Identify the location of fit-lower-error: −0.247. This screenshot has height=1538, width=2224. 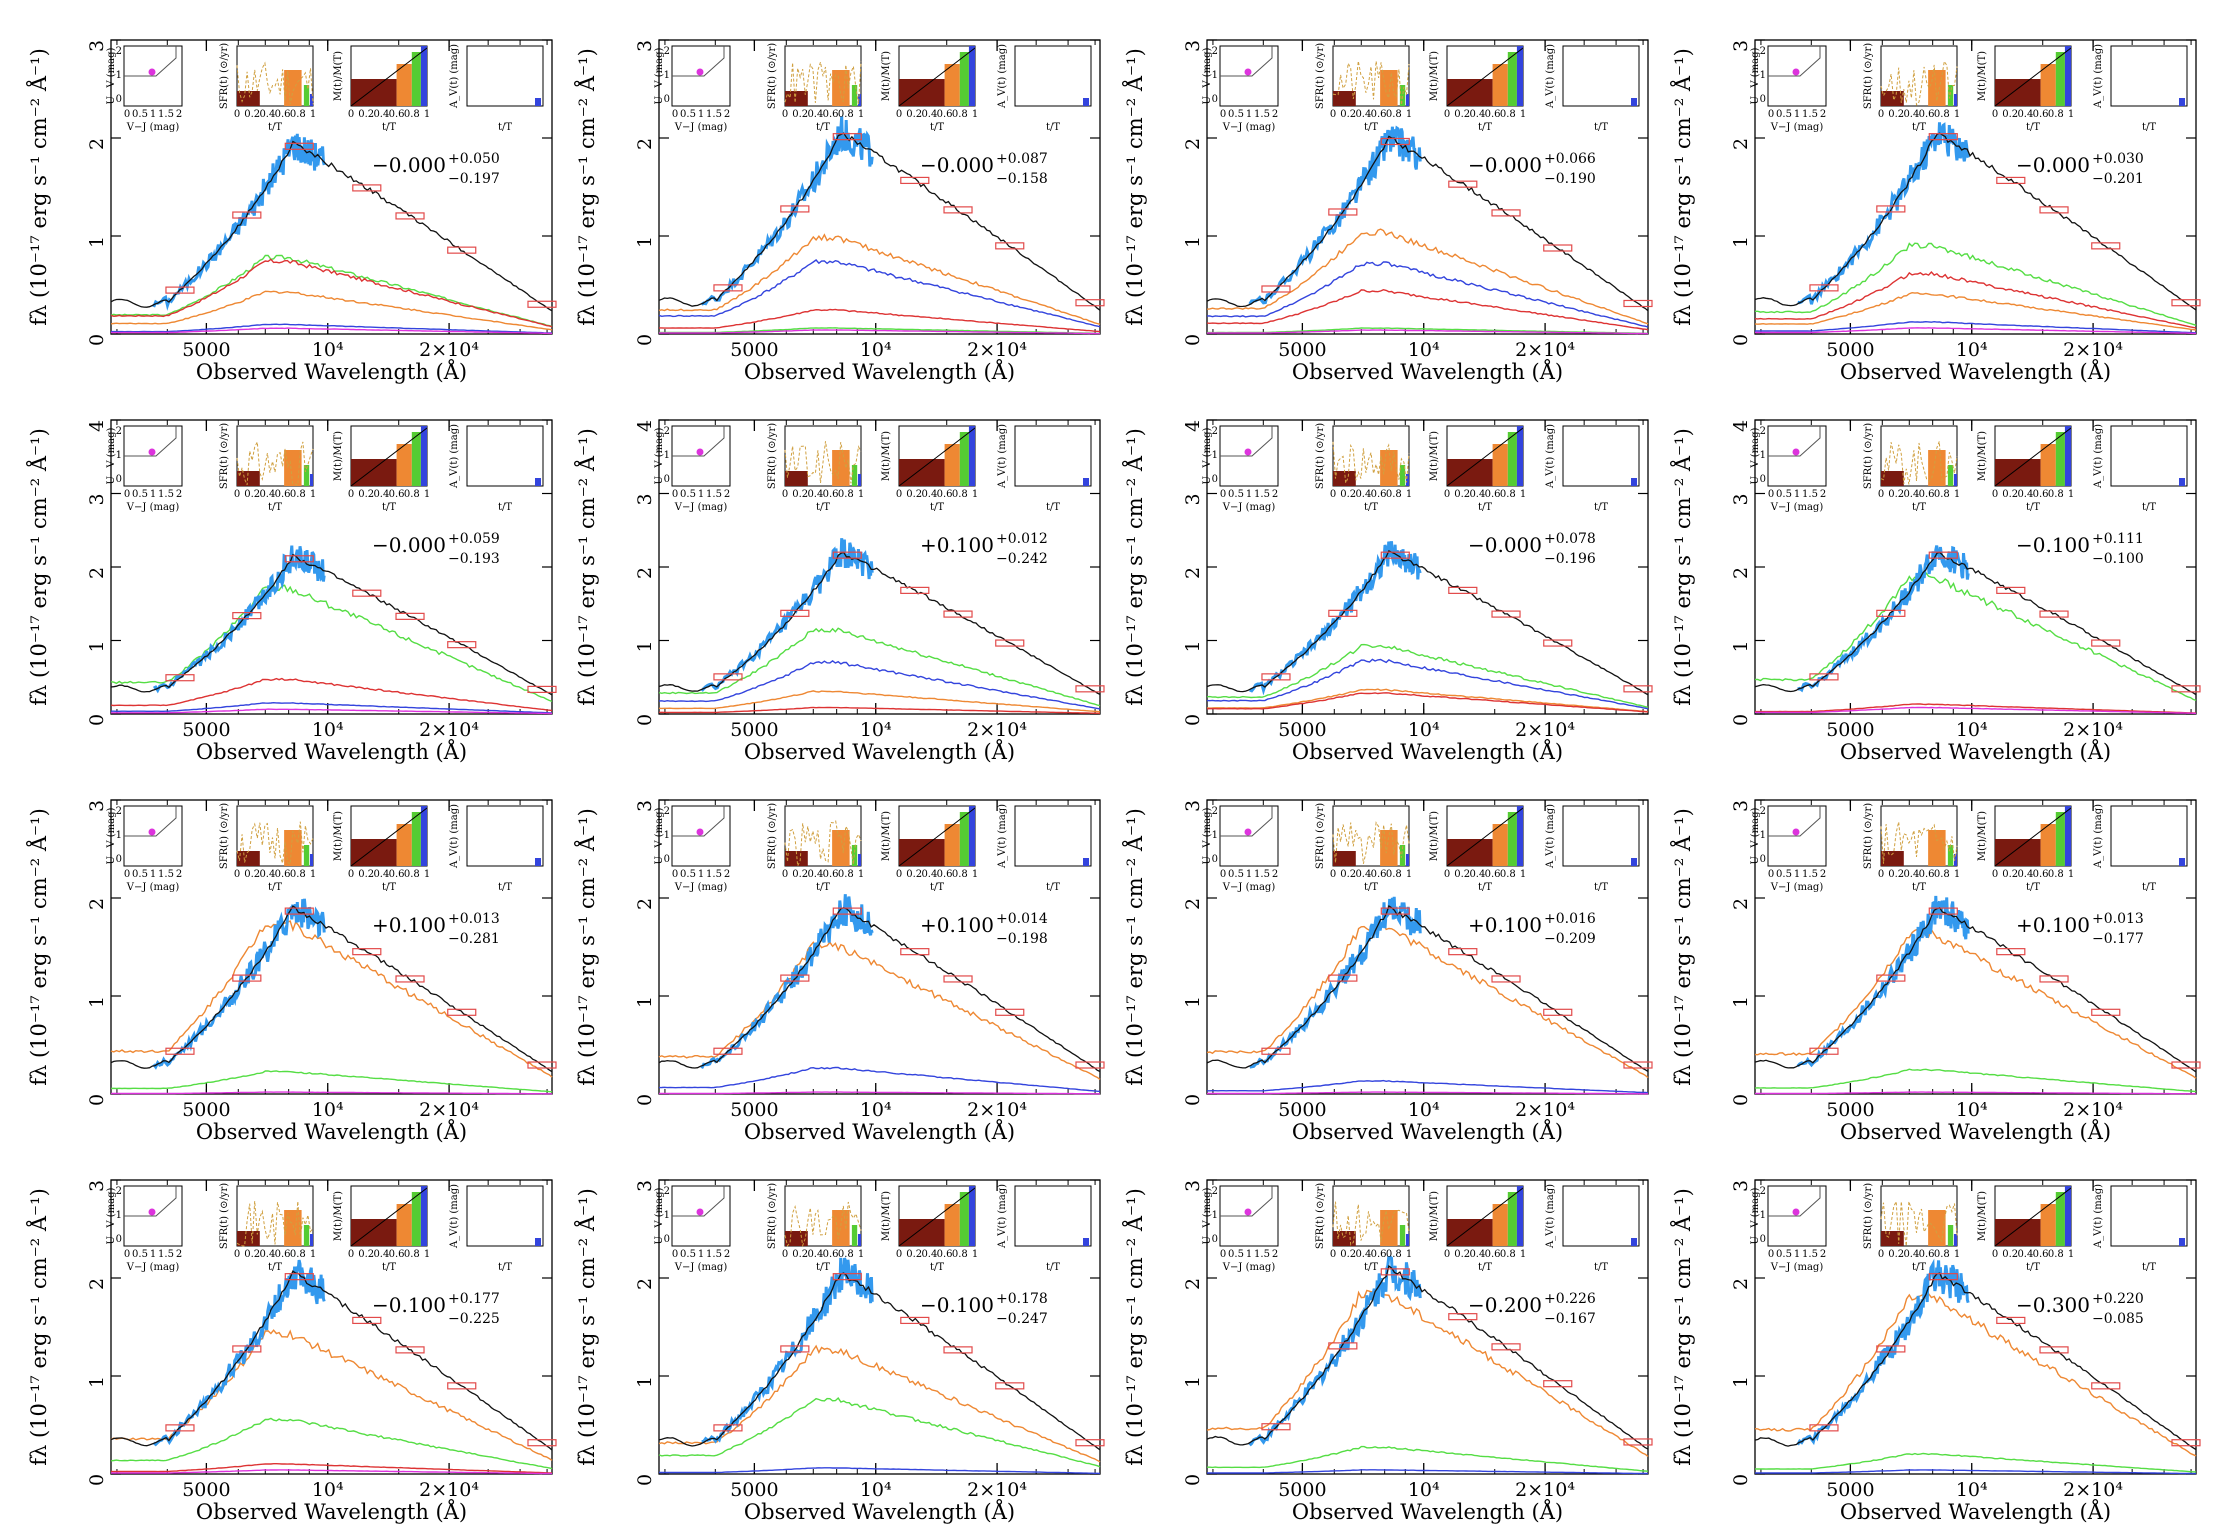
(1022, 1319).